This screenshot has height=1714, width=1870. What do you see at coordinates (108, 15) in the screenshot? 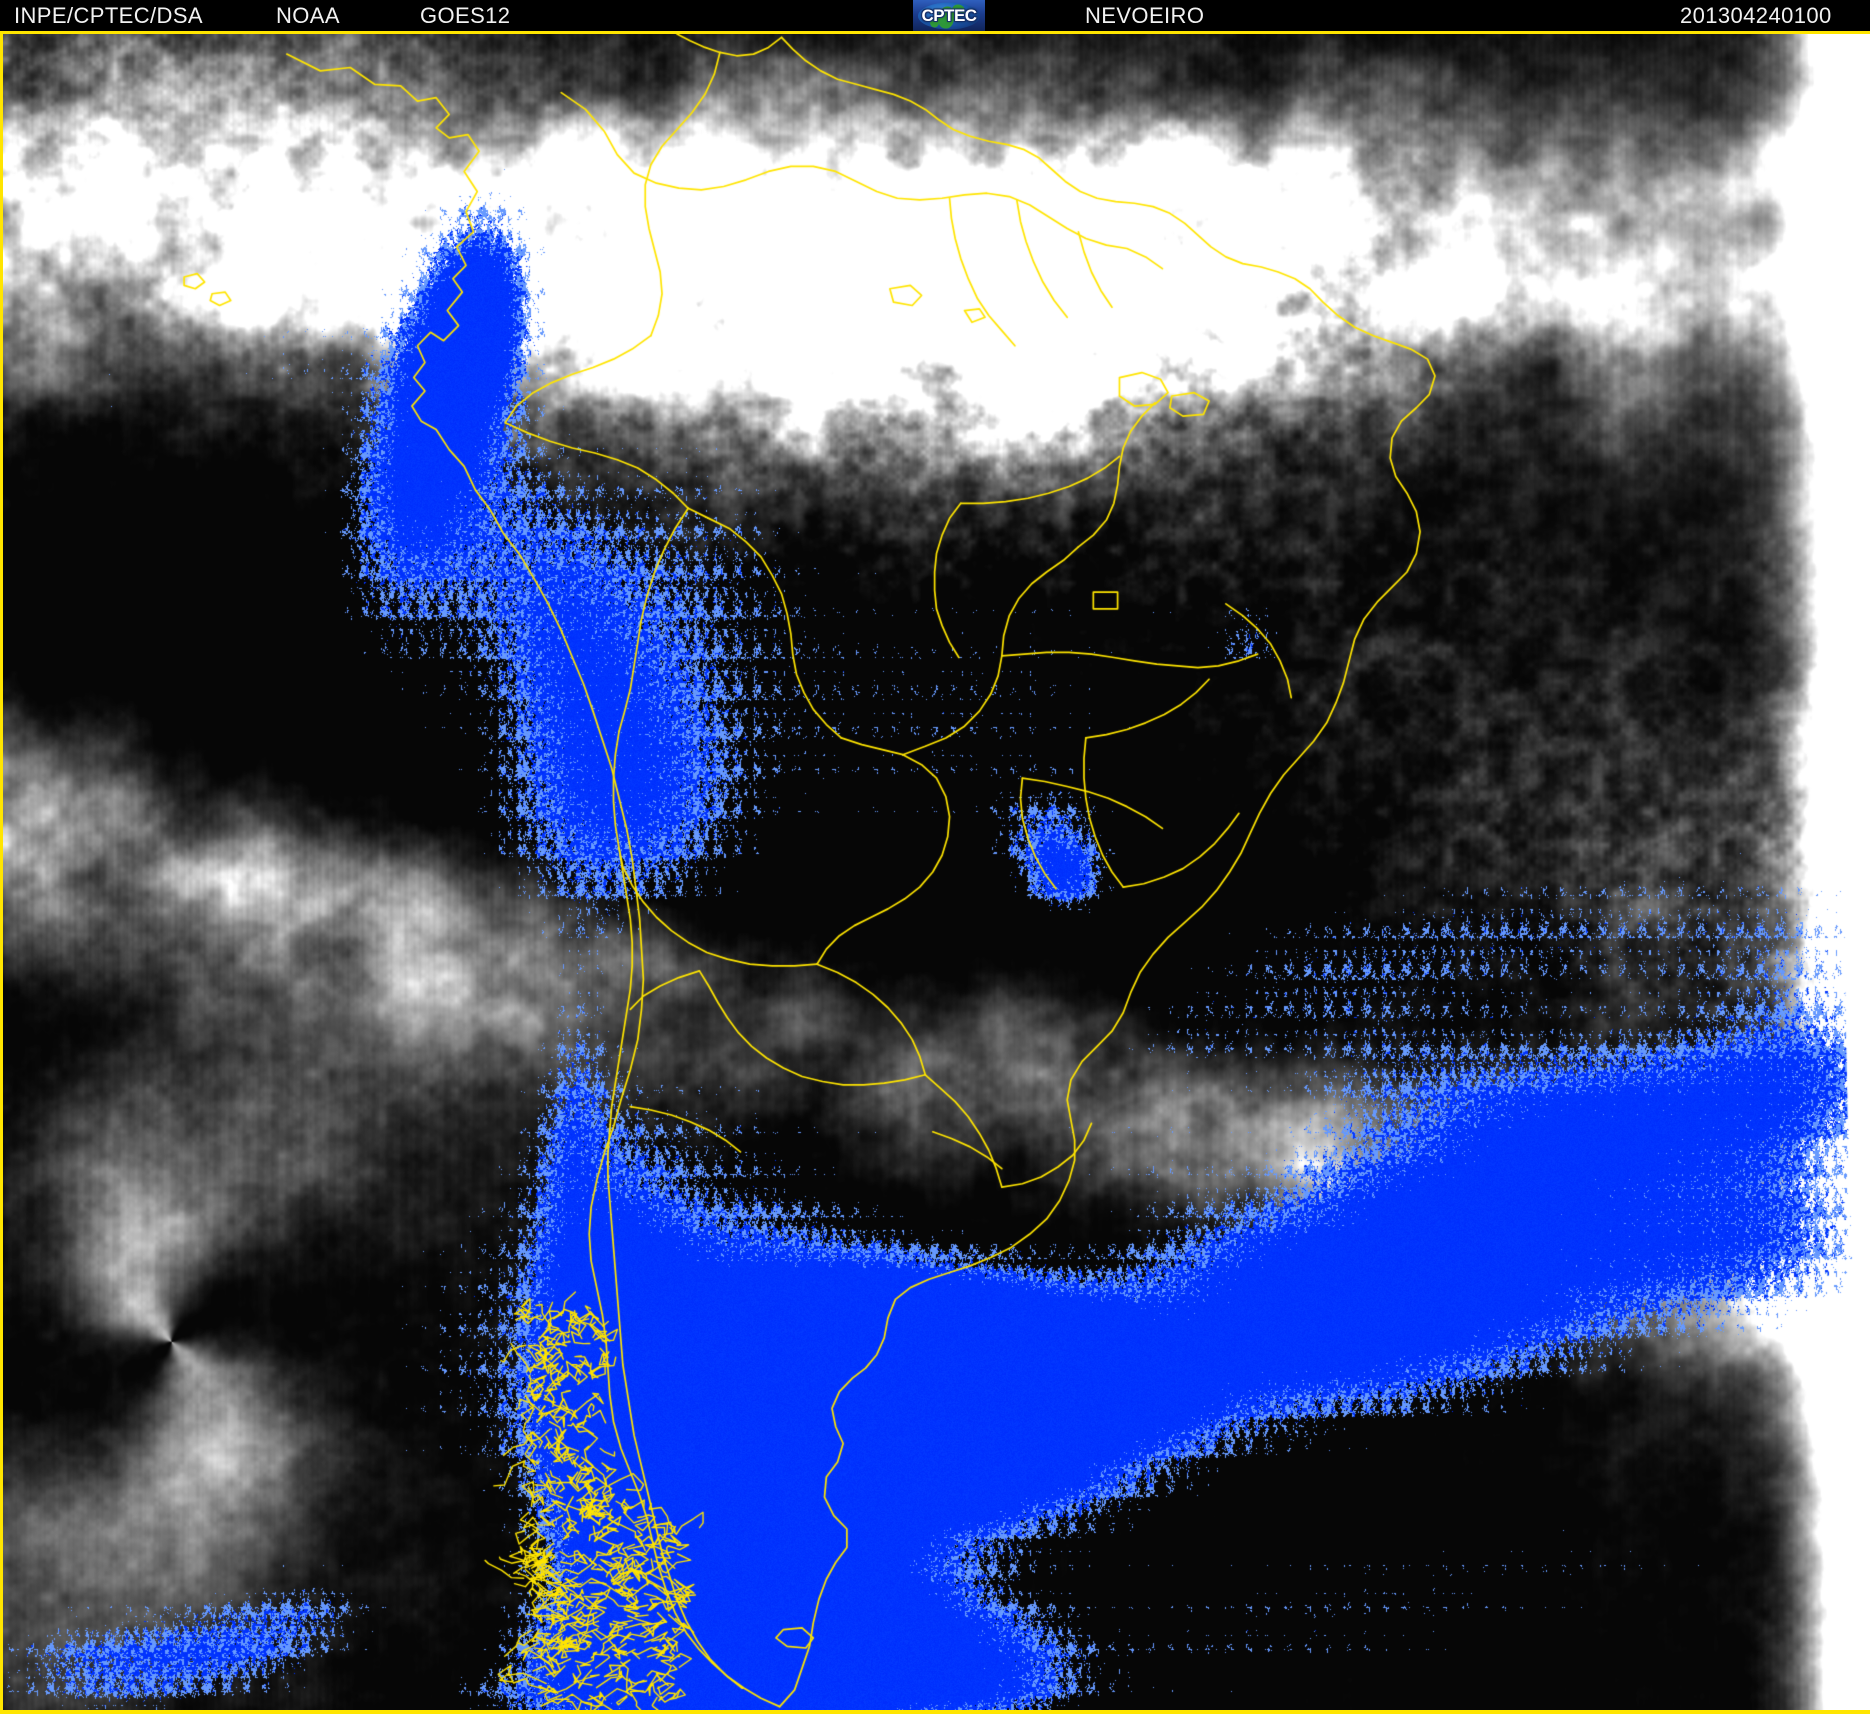
I see `agency-label: INPE/CPTEC/DSA` at bounding box center [108, 15].